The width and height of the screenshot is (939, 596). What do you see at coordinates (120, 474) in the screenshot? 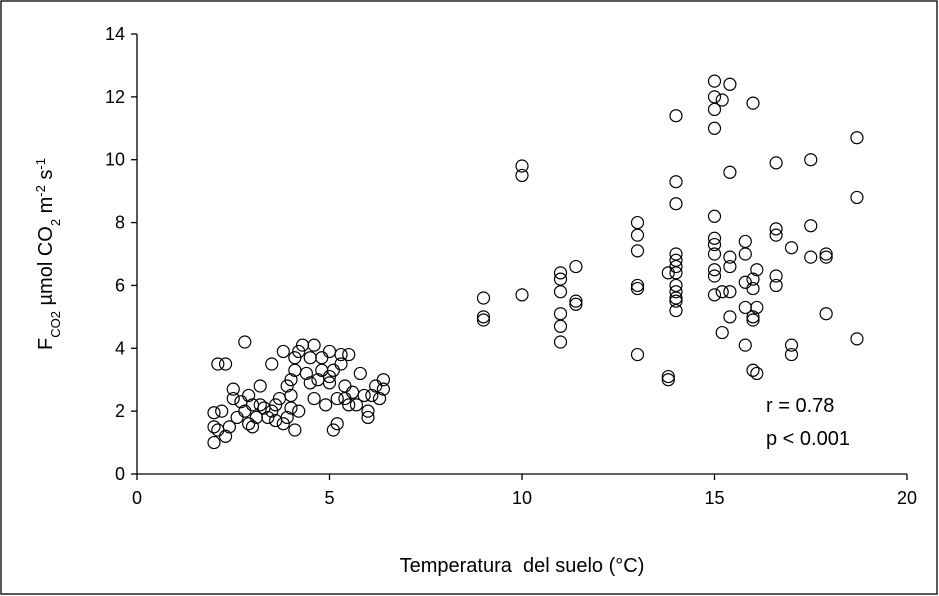
I see `y-tick-label: 0` at bounding box center [120, 474].